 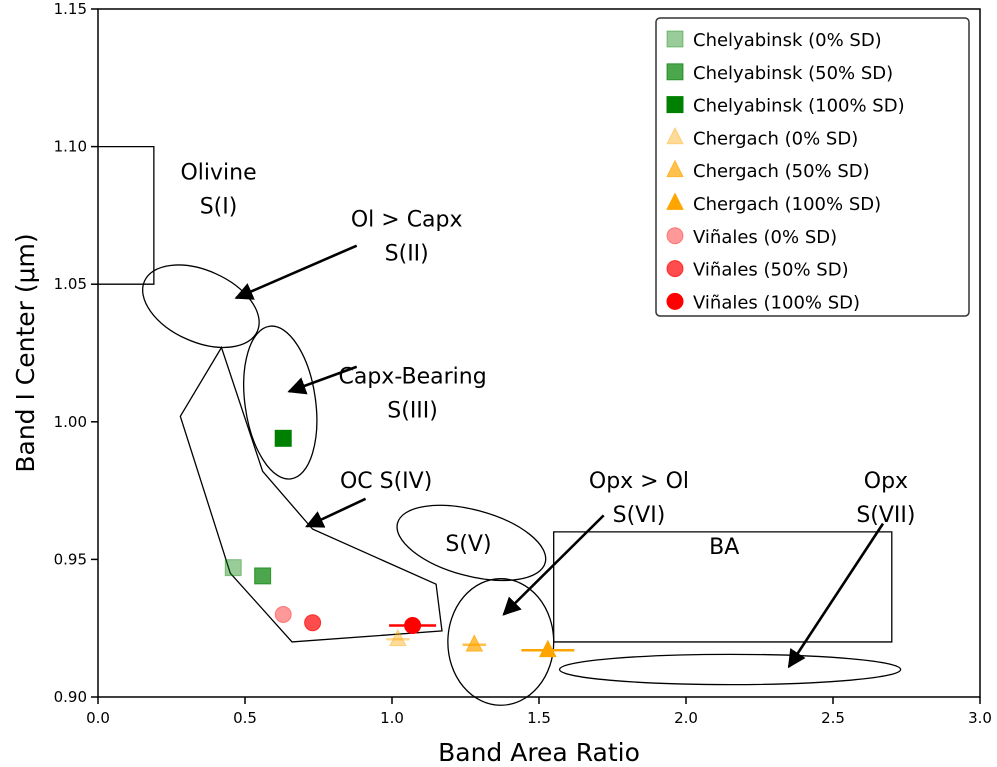 I want to click on legend-label: Viñales (50% SD), so click(x=771, y=270).